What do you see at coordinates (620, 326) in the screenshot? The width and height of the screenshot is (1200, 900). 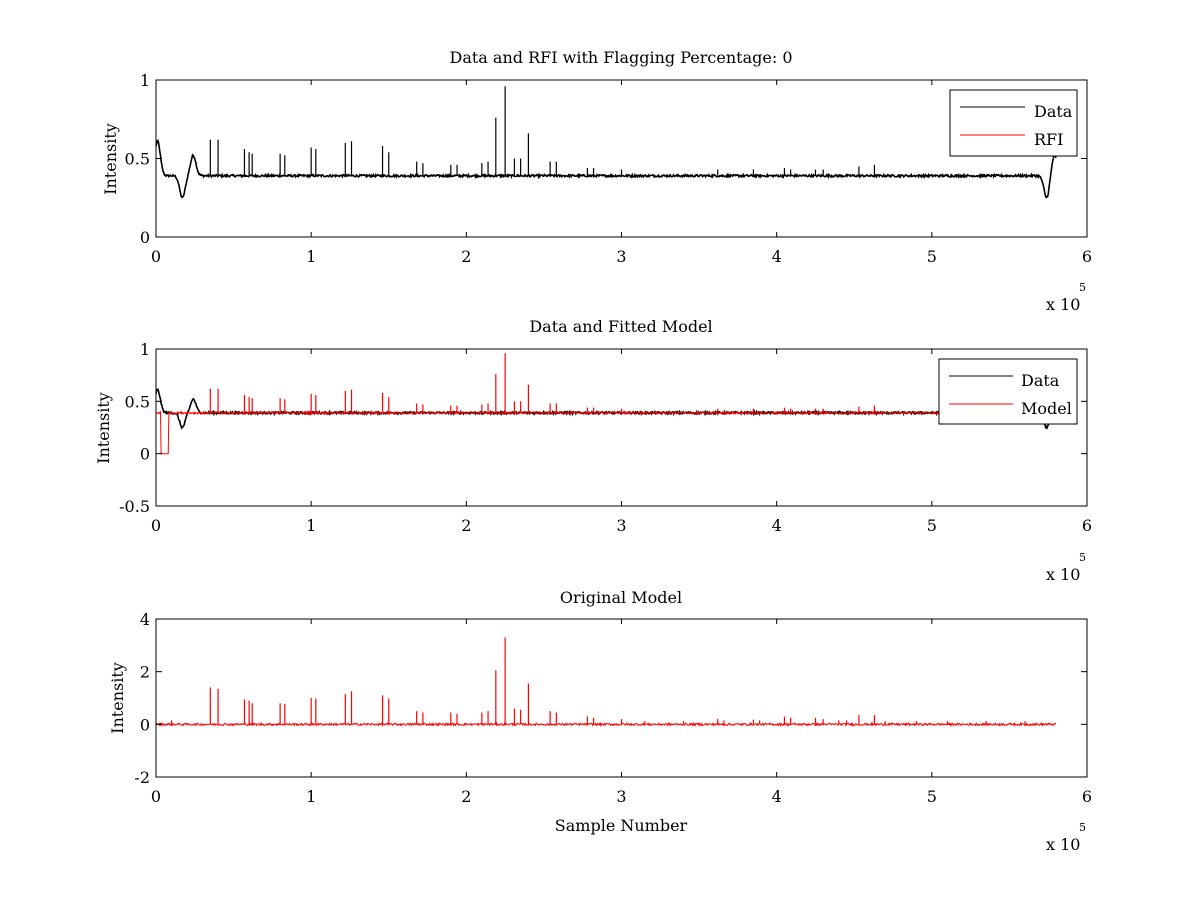 I see `subplot-title: Data and Fitted Model` at bounding box center [620, 326].